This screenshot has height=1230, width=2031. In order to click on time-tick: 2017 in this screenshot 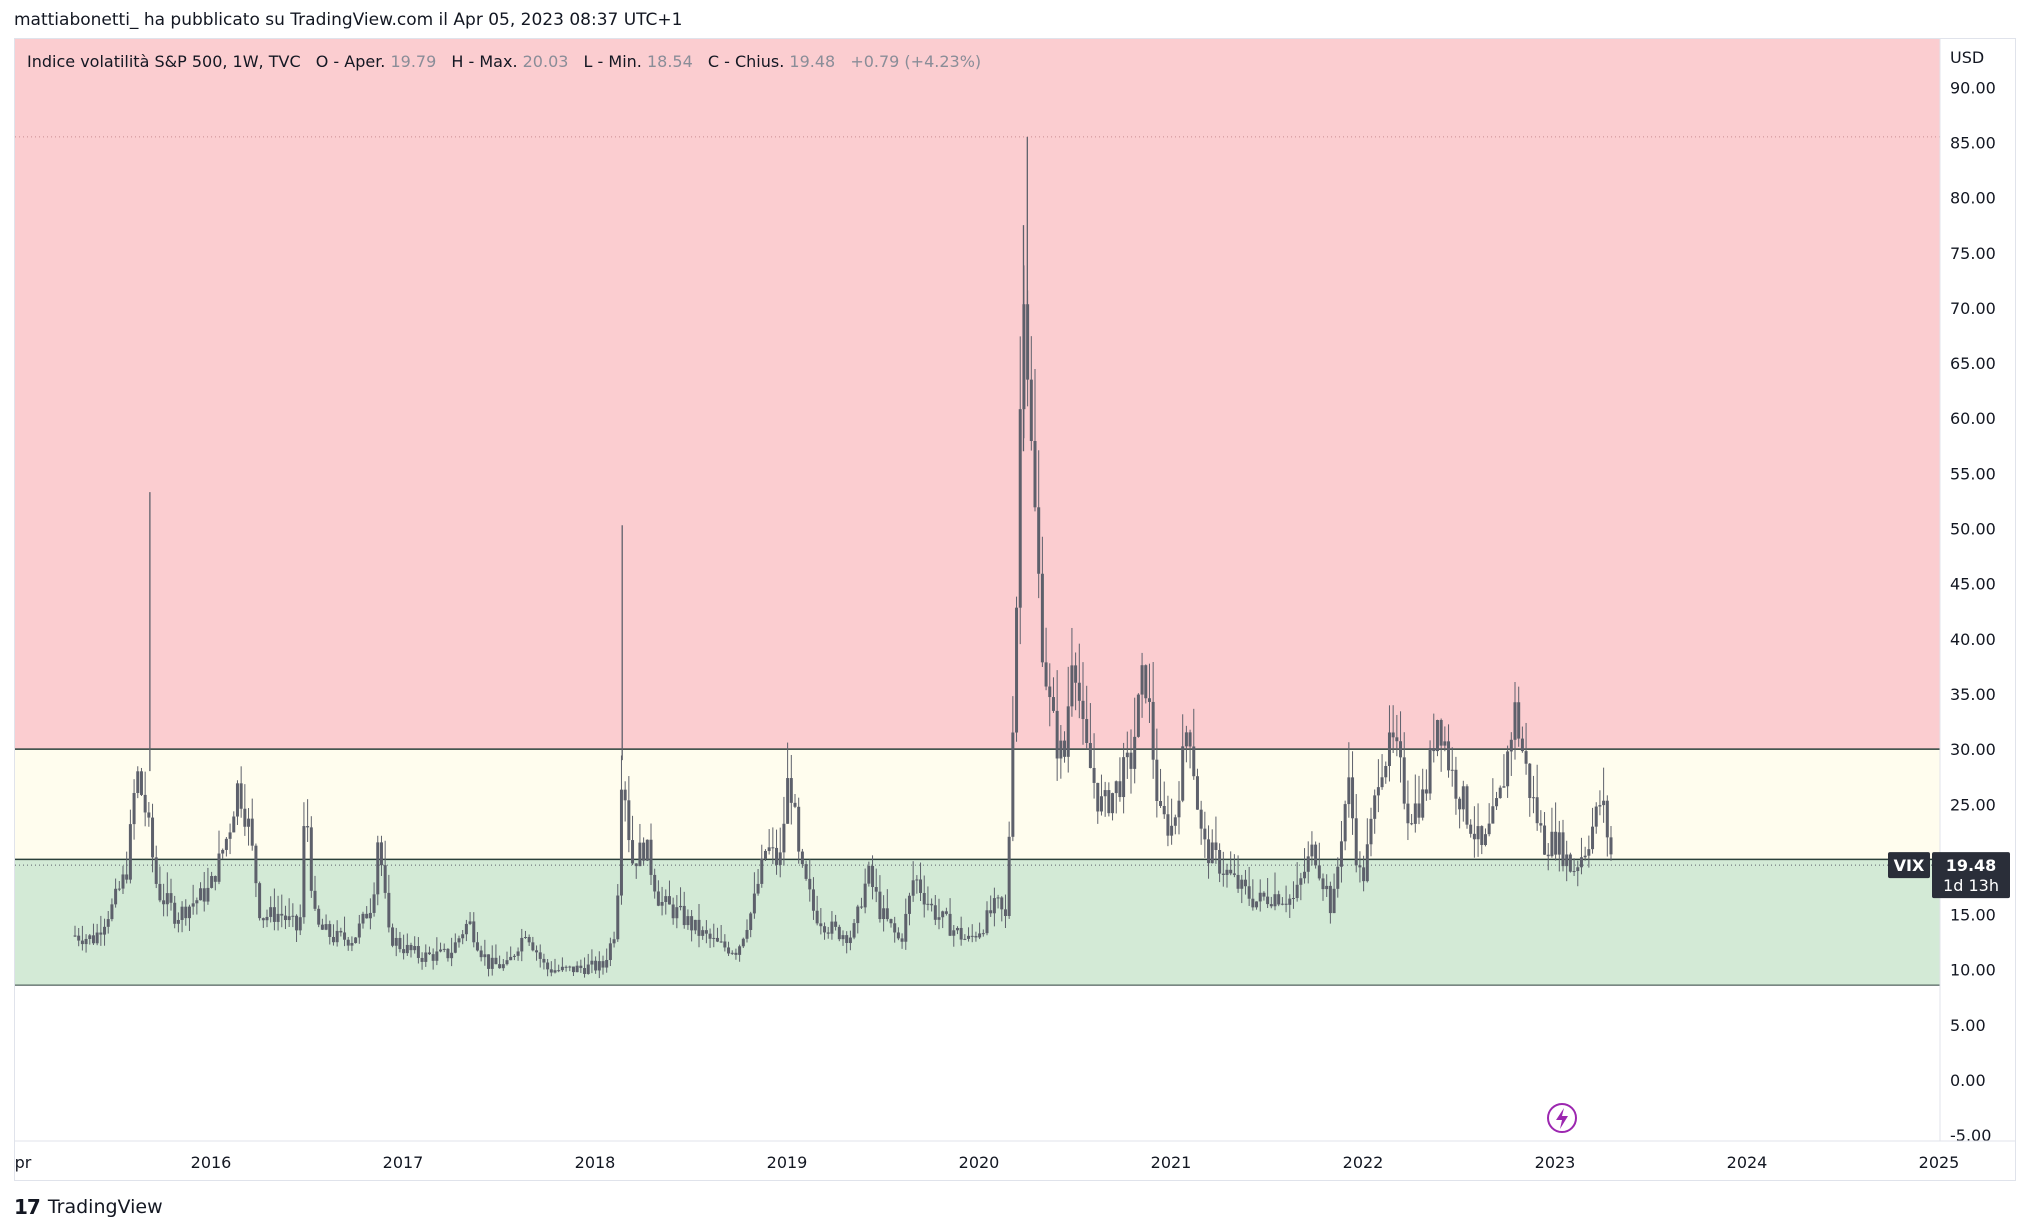, I will do `click(403, 1162)`.